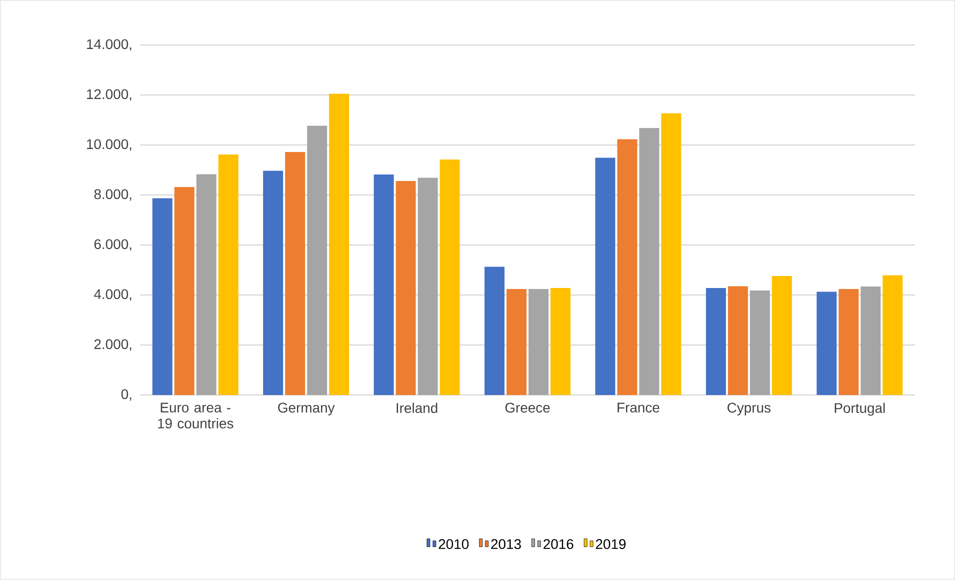  What do you see at coordinates (417, 408) in the screenshot?
I see `x-tick-label: Ireland` at bounding box center [417, 408].